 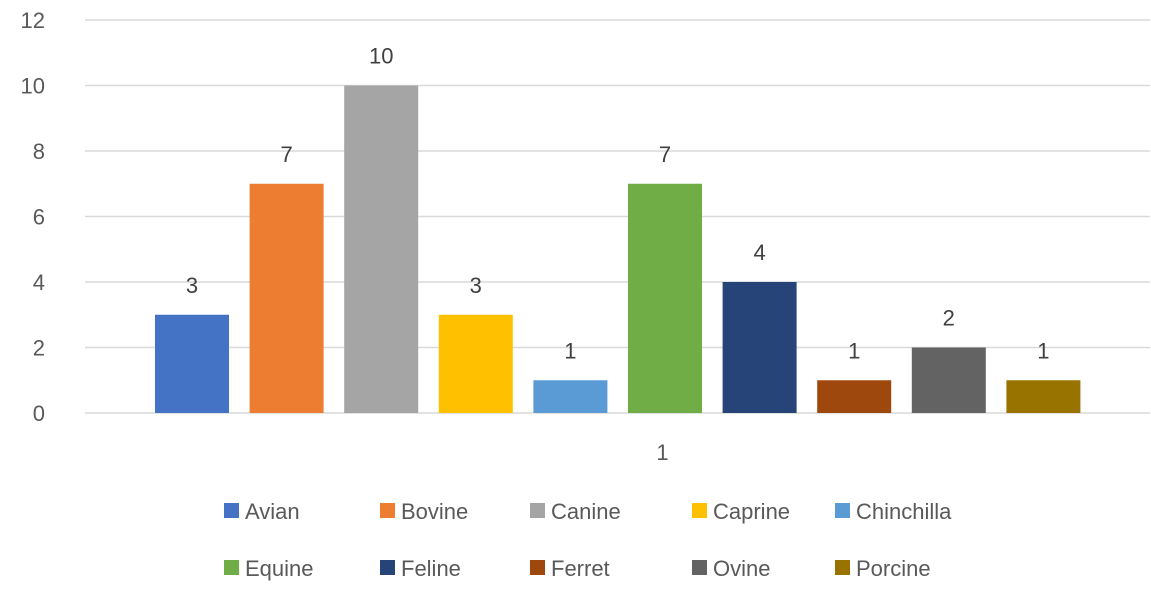 I want to click on legend-swatch-caprine, so click(x=699, y=510).